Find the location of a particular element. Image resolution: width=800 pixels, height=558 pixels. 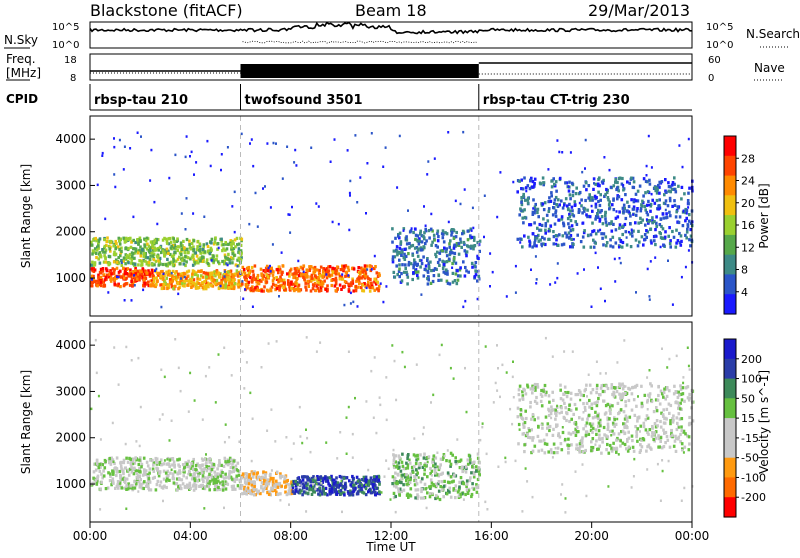

nave-tick-top: 60 is located at coordinates (714, 60).